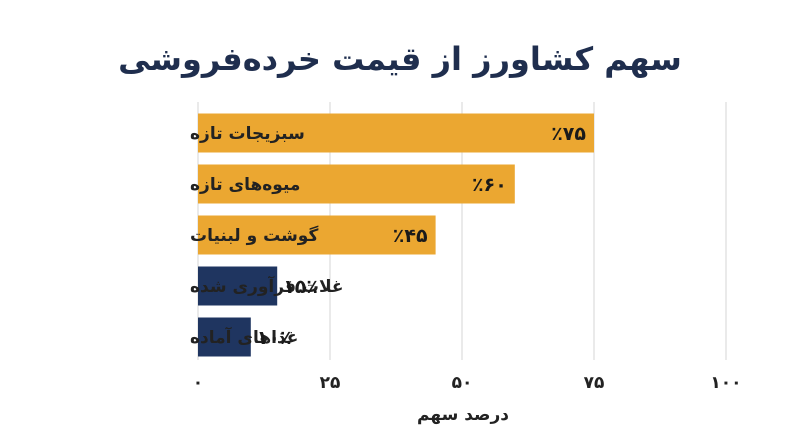 This screenshot has width=800, height=447. What do you see at coordinates (274, 338) in the screenshot?
I see `value-label-4: ۱۰٪` at bounding box center [274, 338].